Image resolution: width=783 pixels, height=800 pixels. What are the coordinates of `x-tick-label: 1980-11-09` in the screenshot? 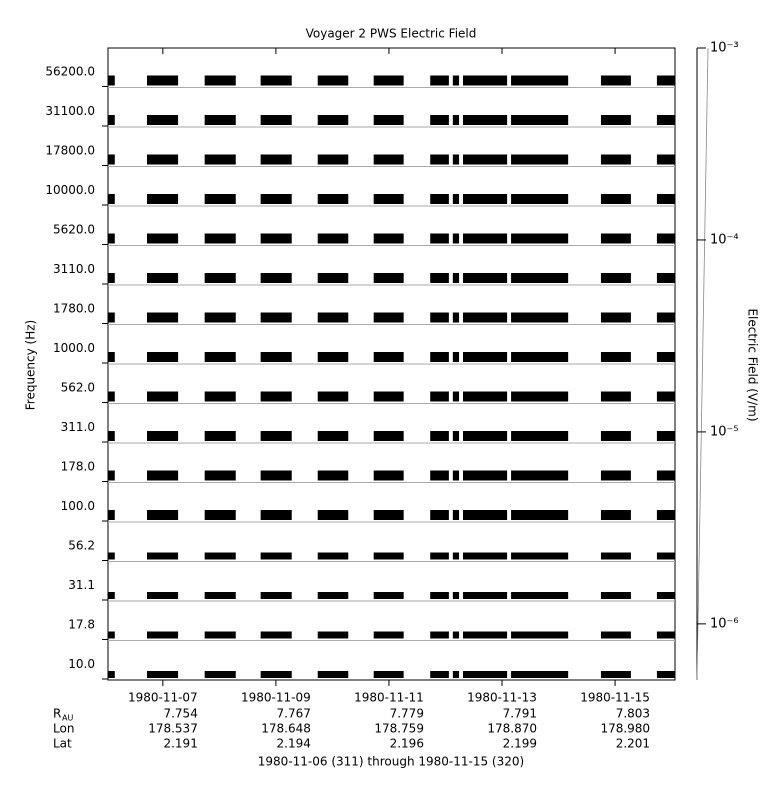 It's located at (276, 698).